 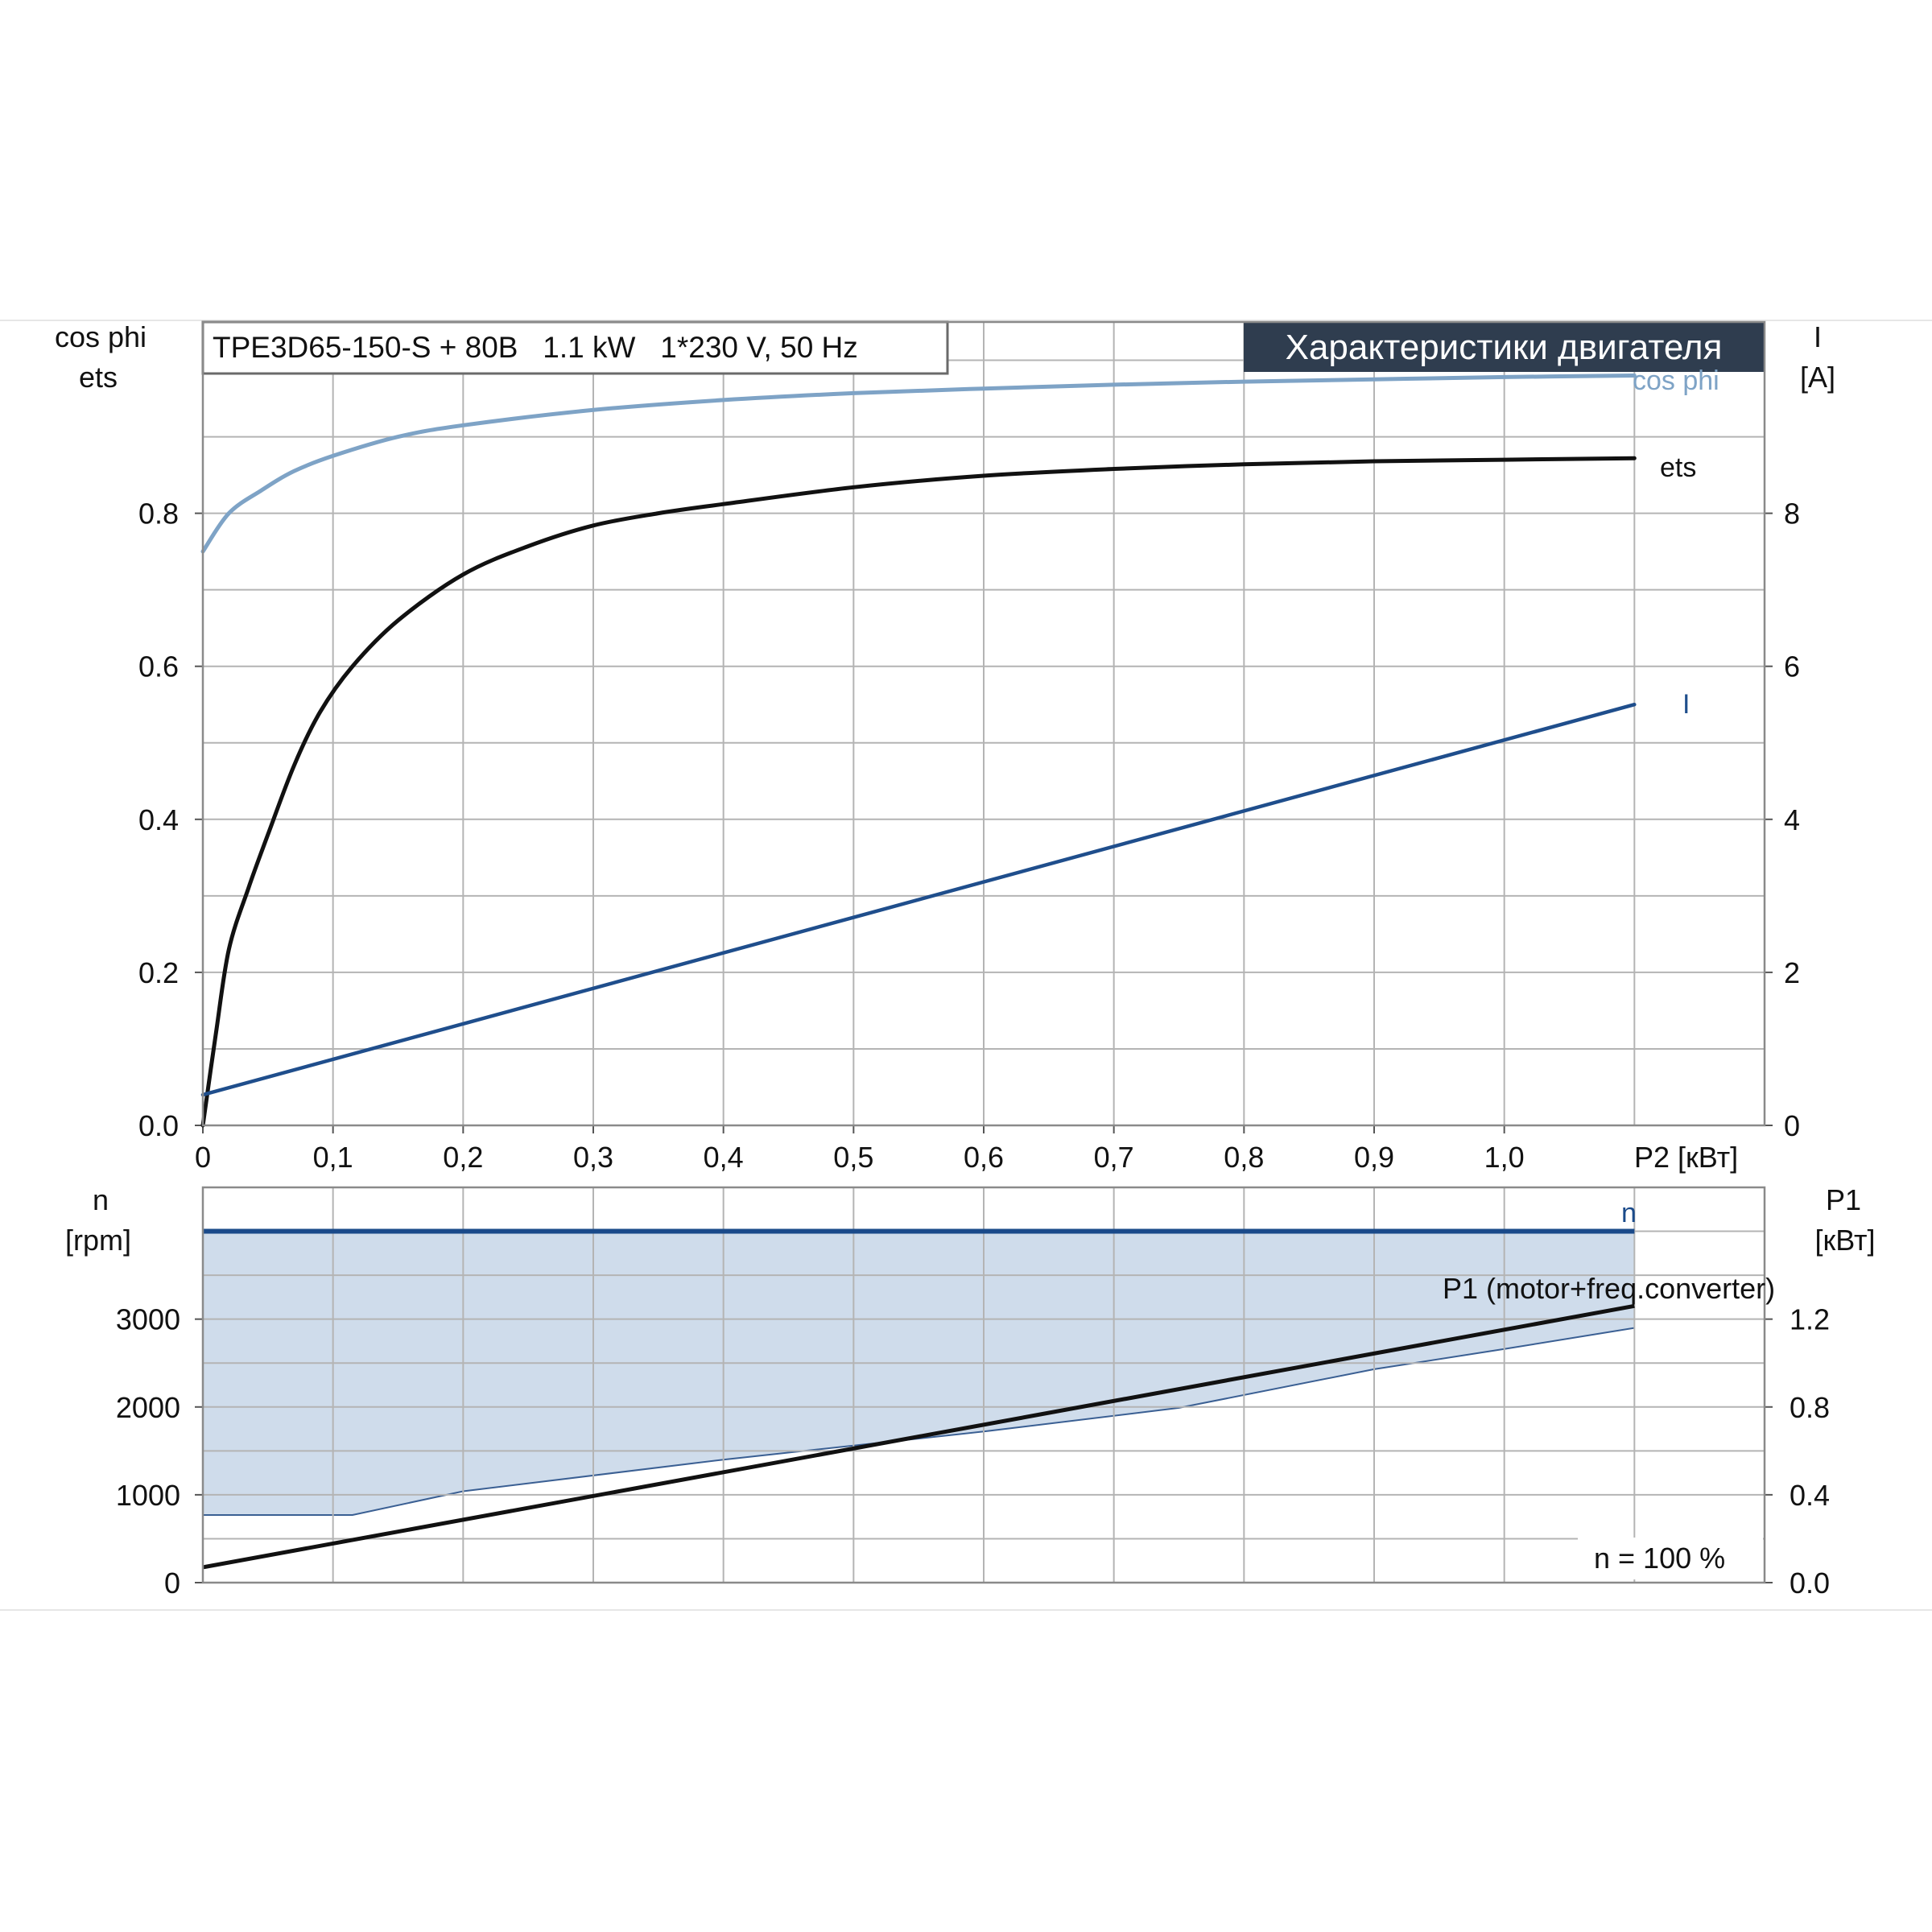 What do you see at coordinates (1244, 1157) in the screenshot?
I see `x-tick-label: 0,8` at bounding box center [1244, 1157].